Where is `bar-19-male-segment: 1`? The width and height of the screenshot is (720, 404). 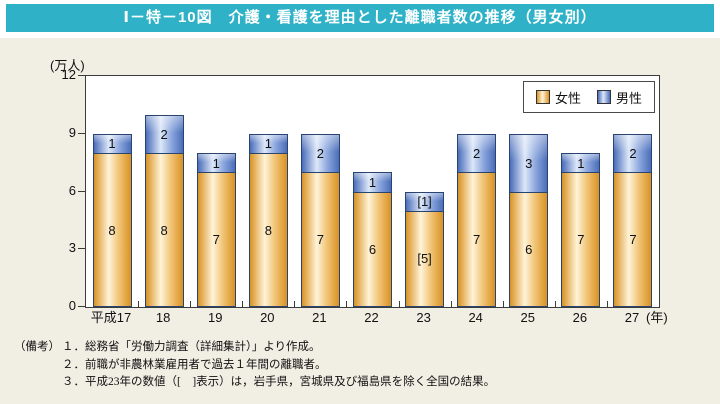 bar-19-male-segment: 1 is located at coordinates (216, 163).